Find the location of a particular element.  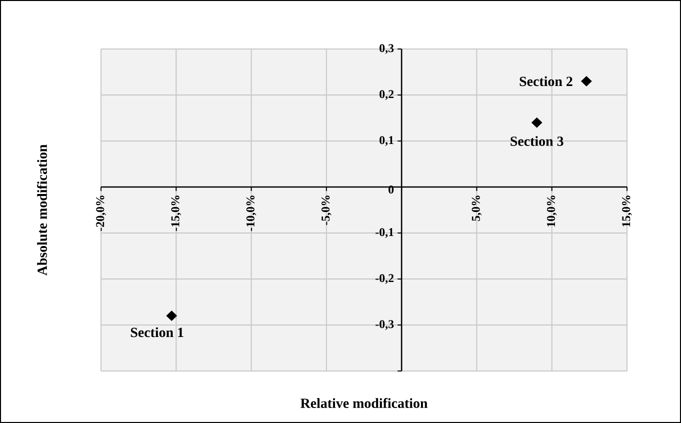

x-tick-label: -15,0% is located at coordinates (176, 213).